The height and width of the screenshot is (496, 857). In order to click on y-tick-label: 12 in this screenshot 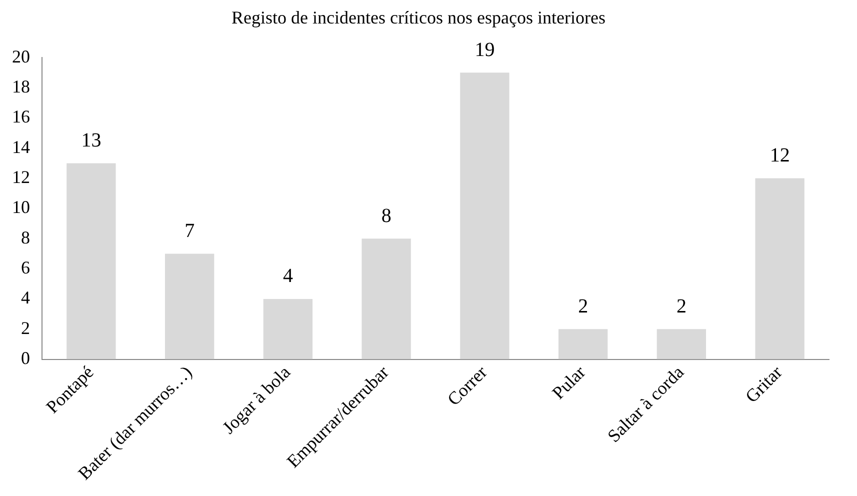, I will do `click(21, 177)`.